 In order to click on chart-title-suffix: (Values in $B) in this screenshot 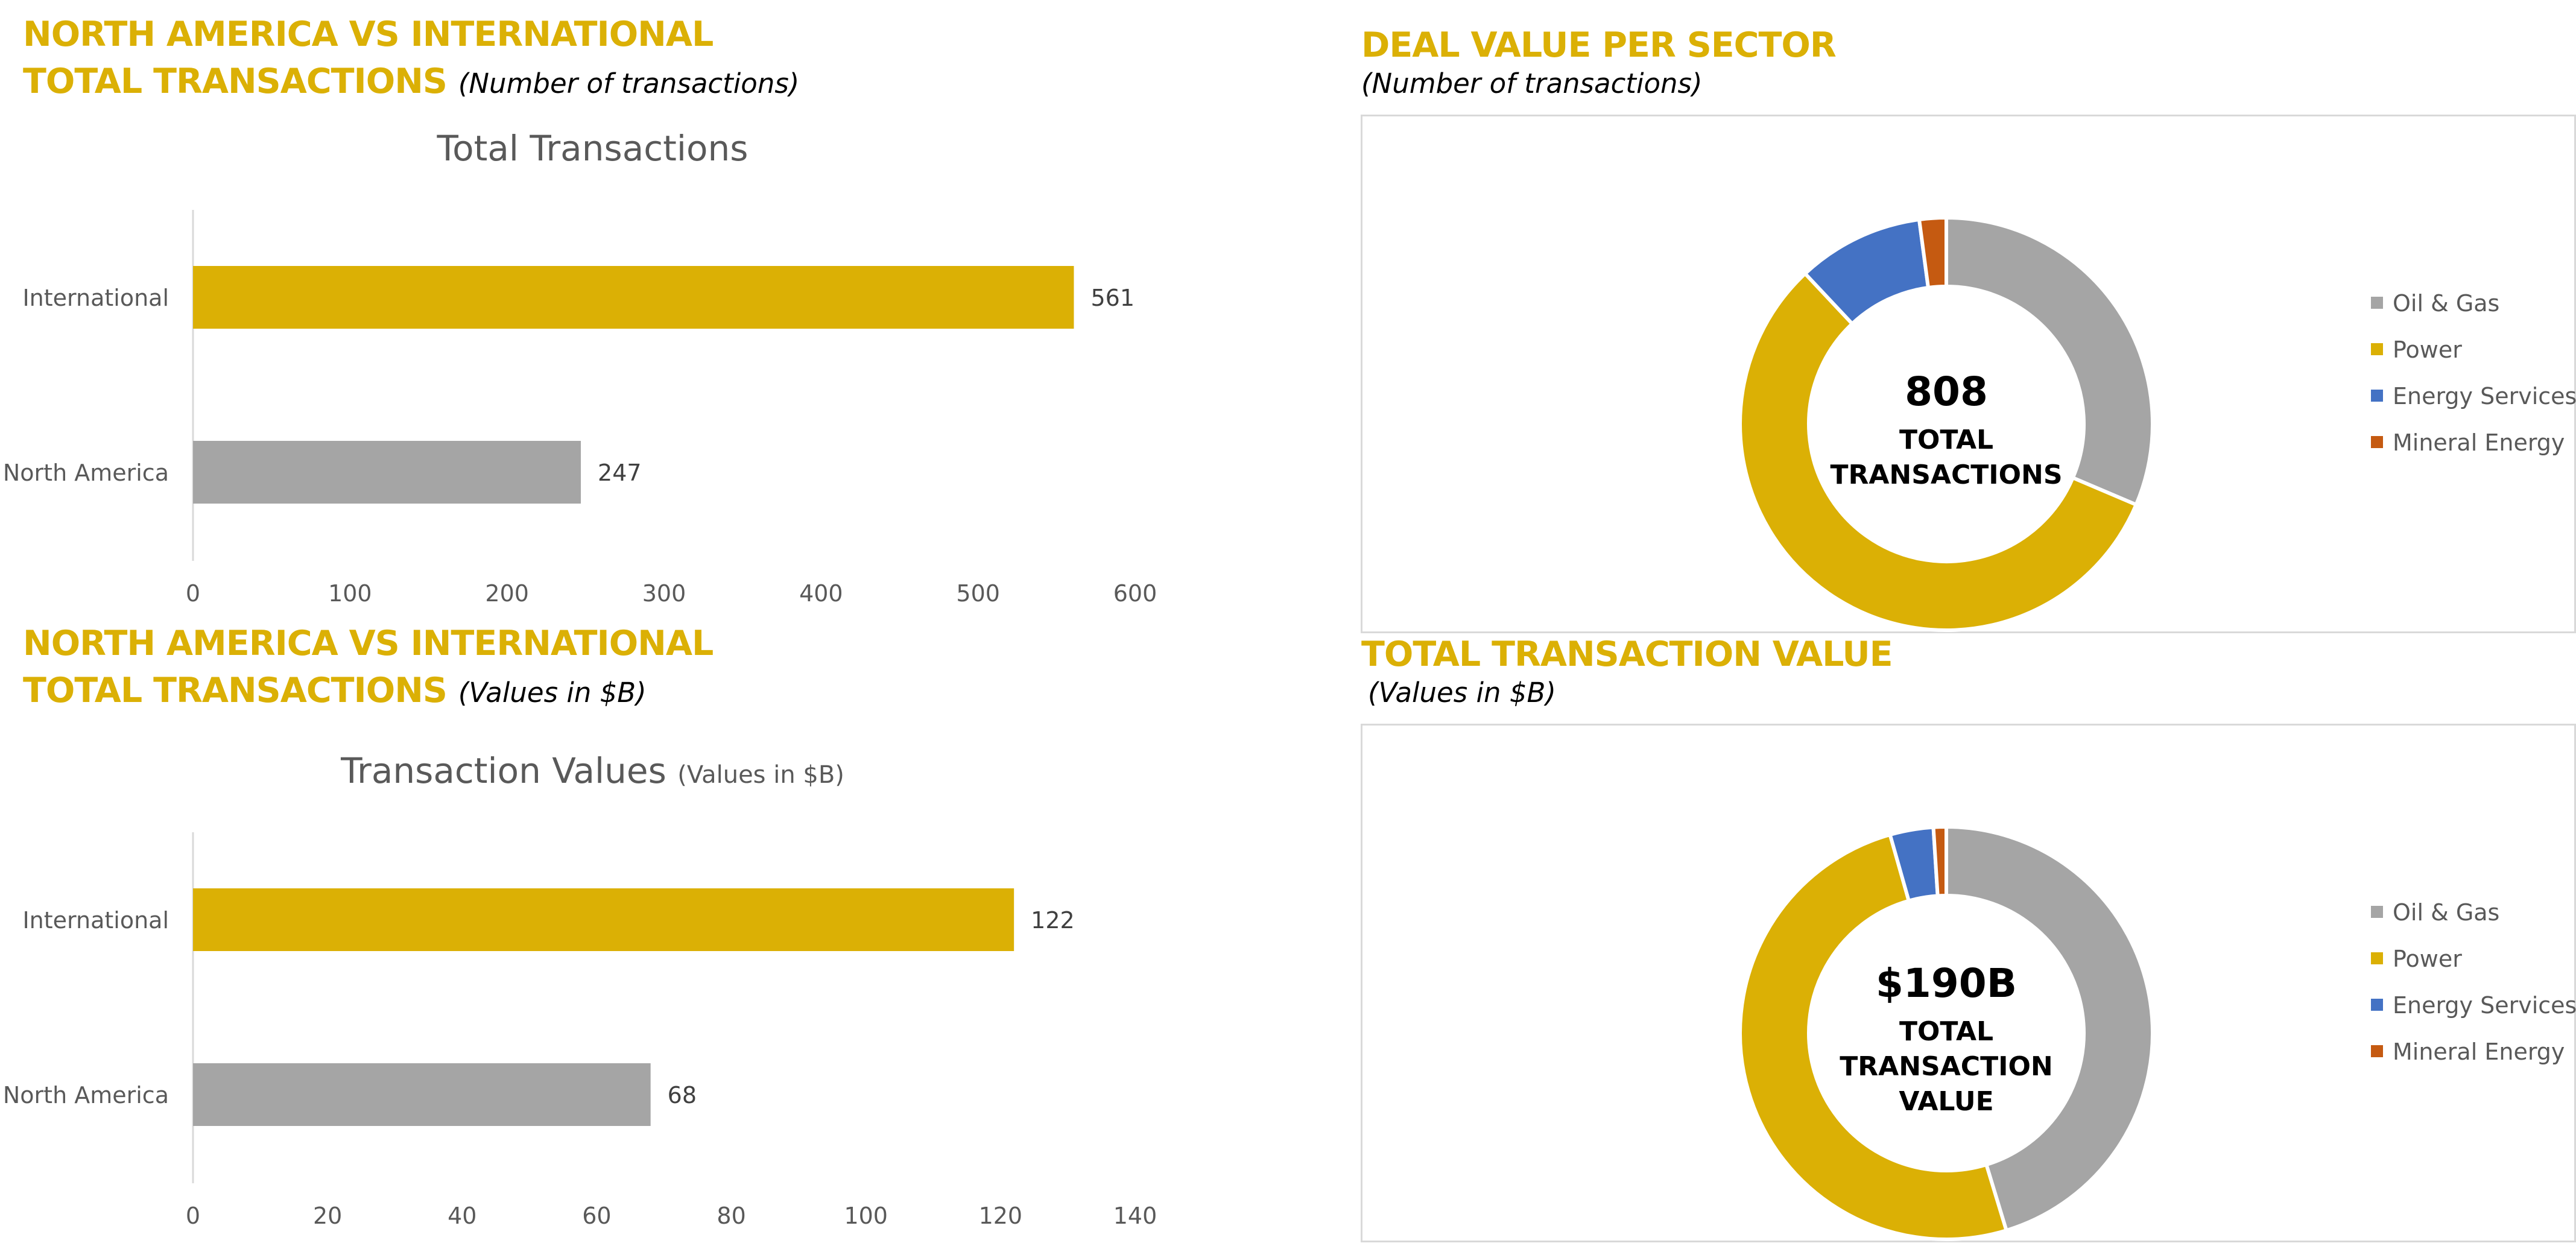, I will do `click(760, 775)`.